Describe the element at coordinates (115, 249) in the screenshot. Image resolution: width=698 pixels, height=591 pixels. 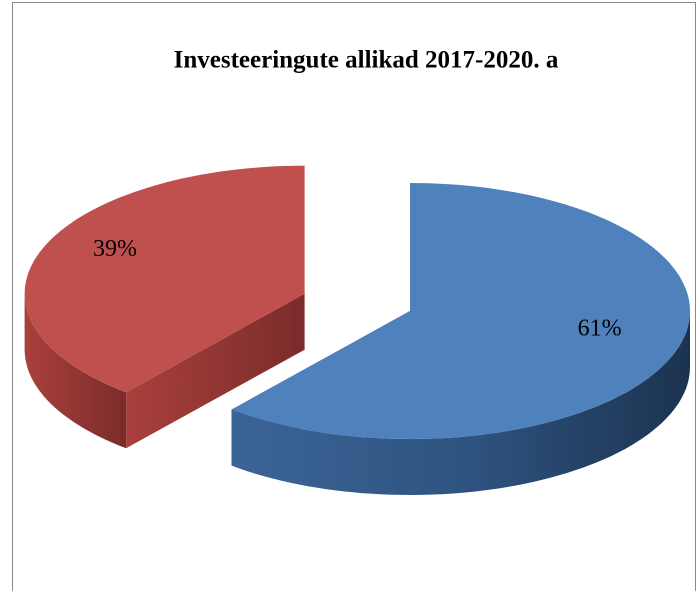
I see `data-label: 39%` at that location.